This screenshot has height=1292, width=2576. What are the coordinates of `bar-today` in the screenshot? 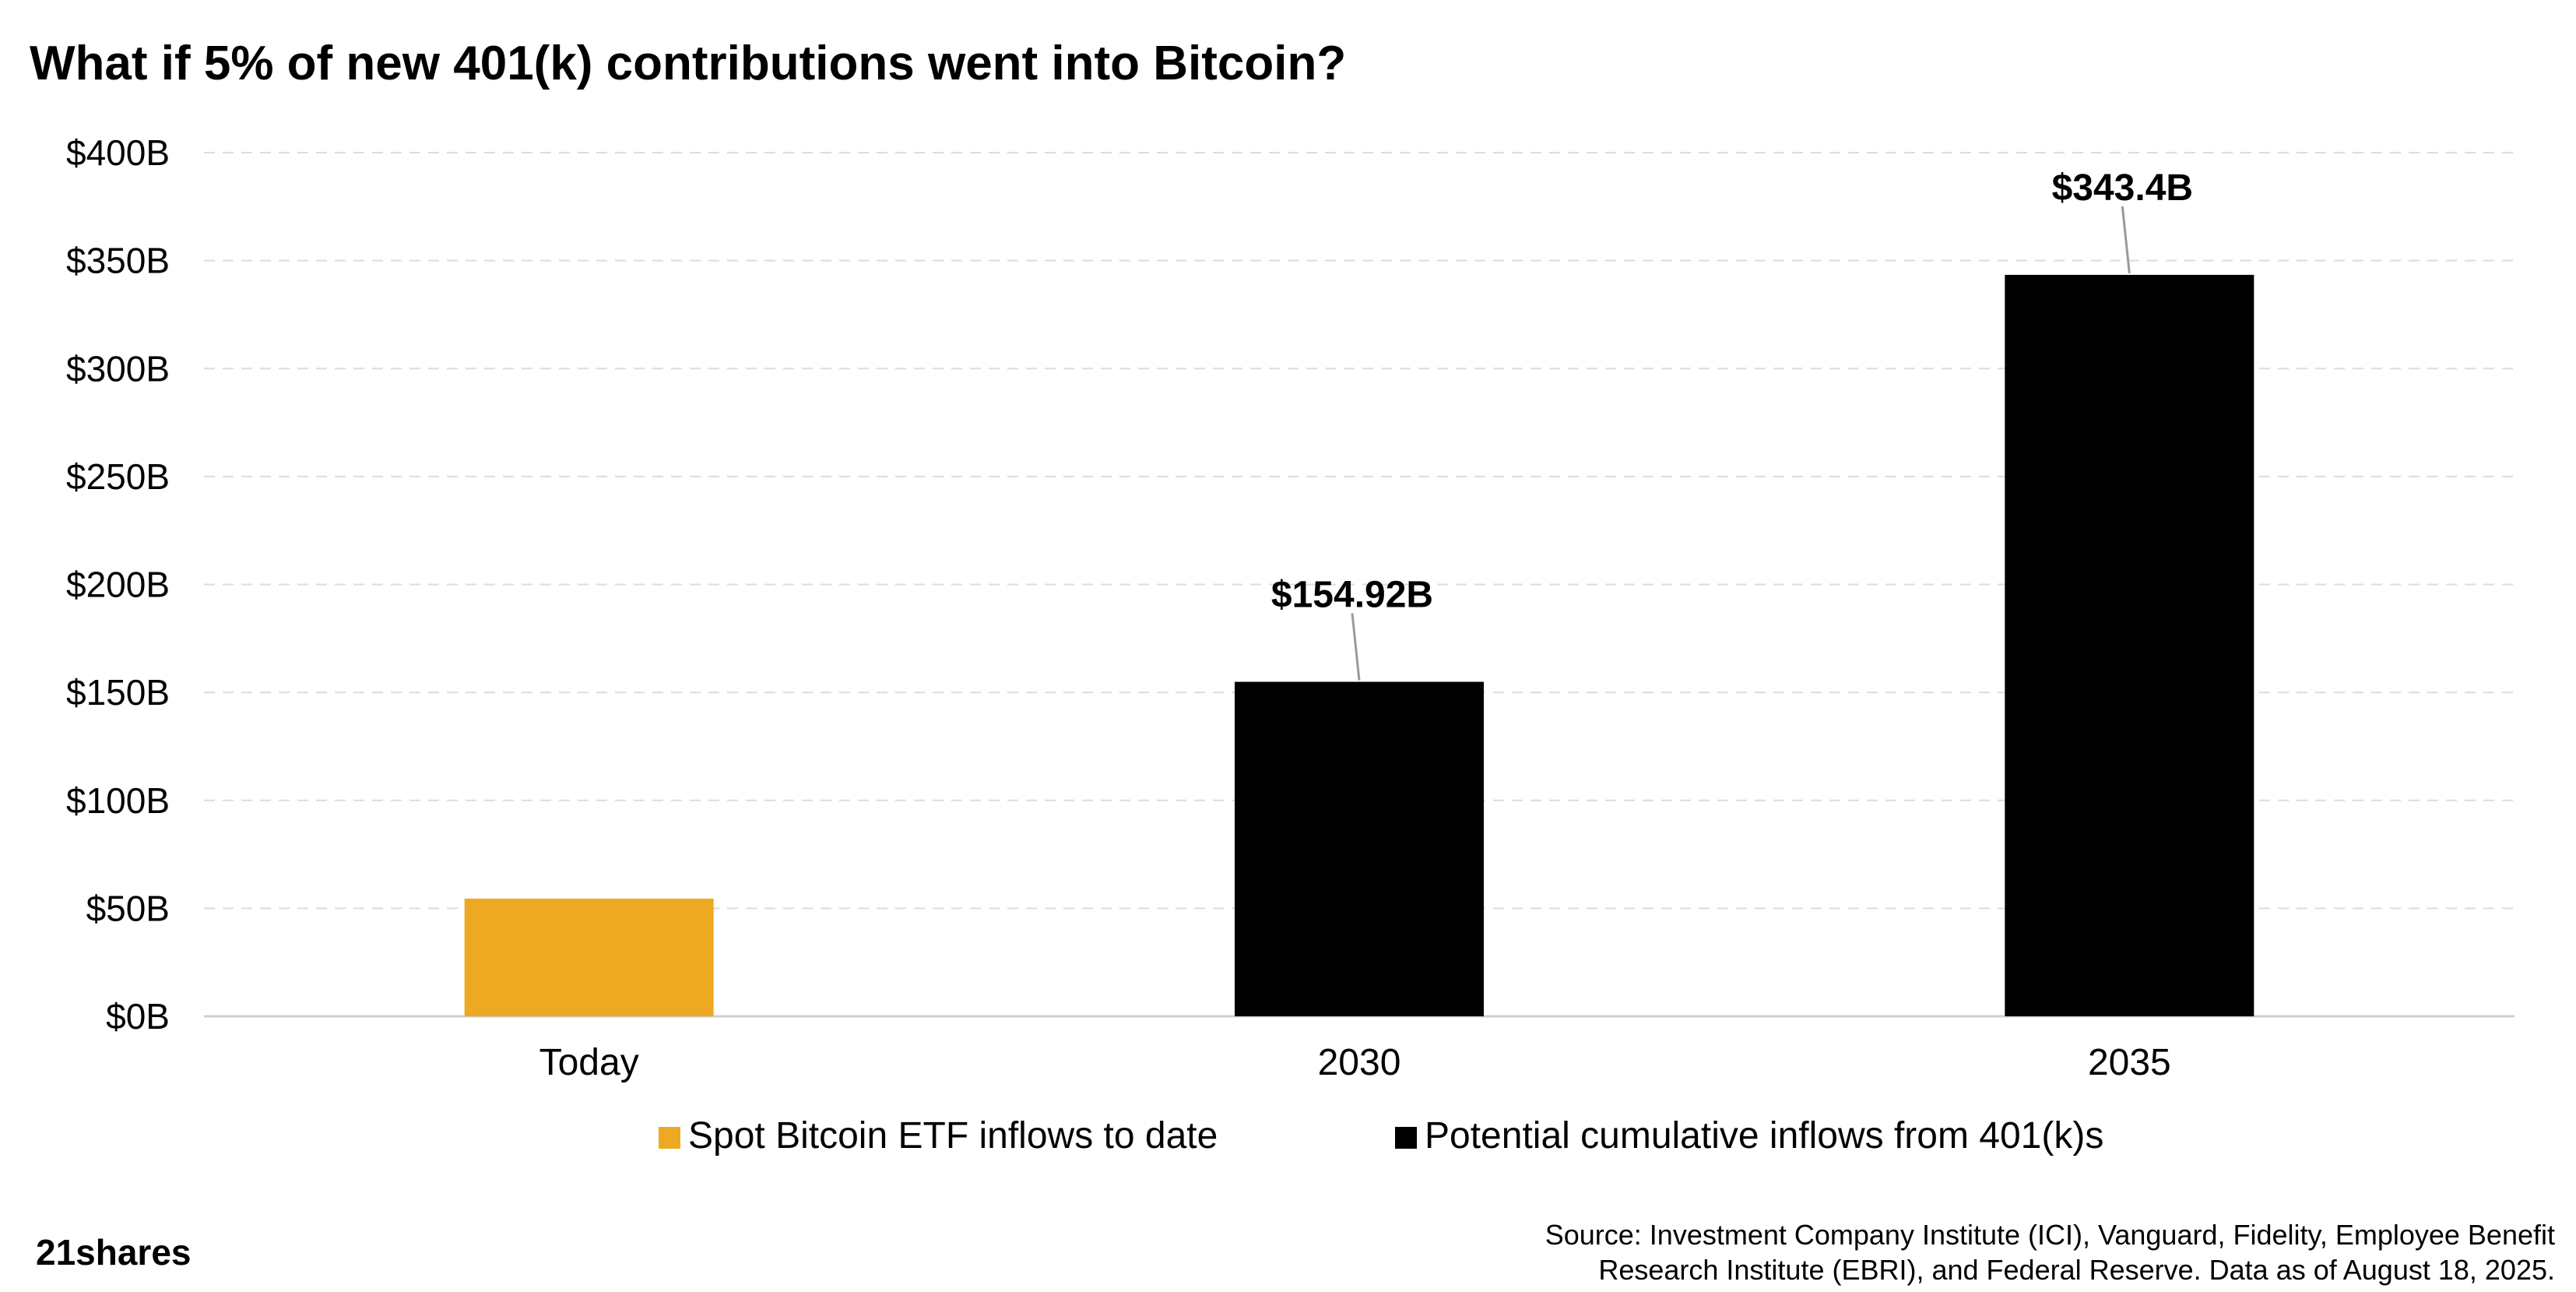 It's located at (589, 957).